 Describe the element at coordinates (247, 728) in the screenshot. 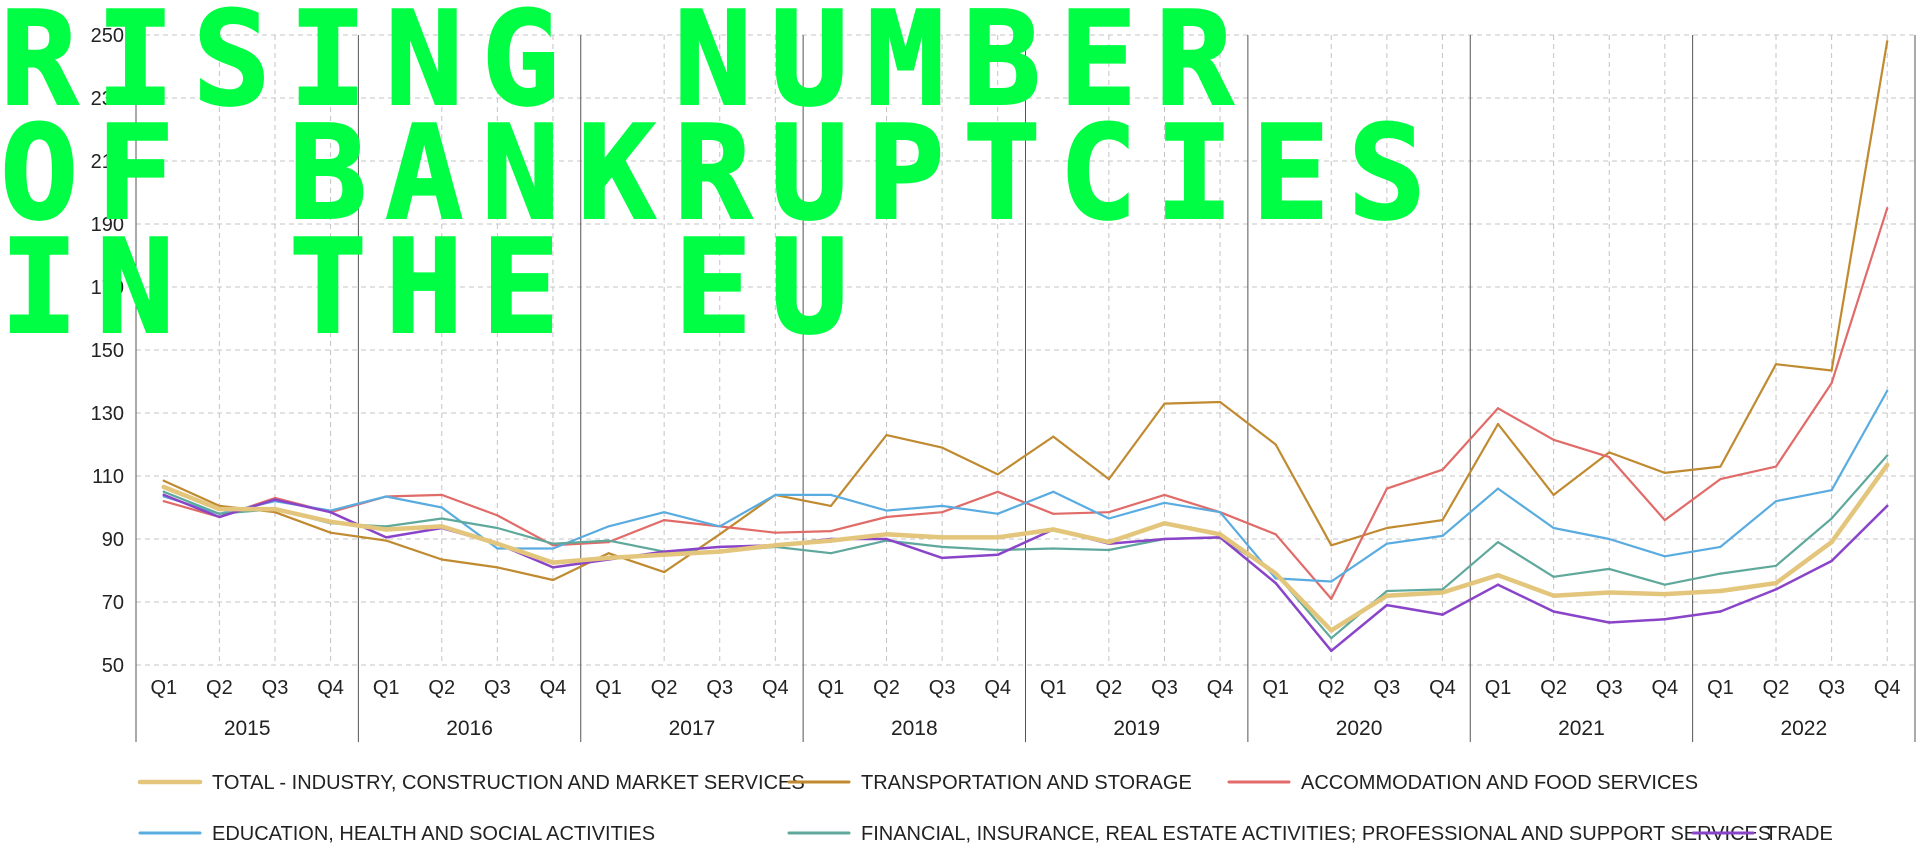

I see `year-label: 2015` at that location.